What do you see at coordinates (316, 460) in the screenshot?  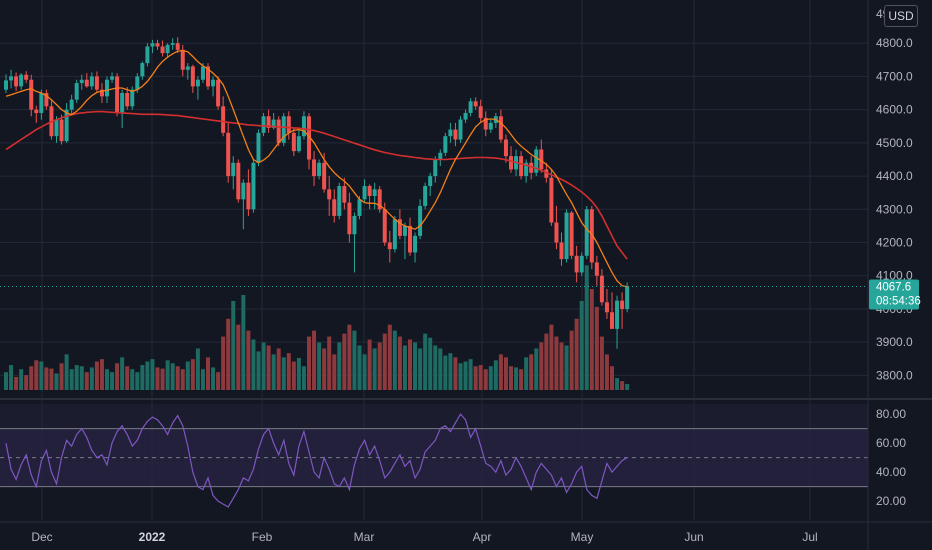 I see `rsi-line` at bounding box center [316, 460].